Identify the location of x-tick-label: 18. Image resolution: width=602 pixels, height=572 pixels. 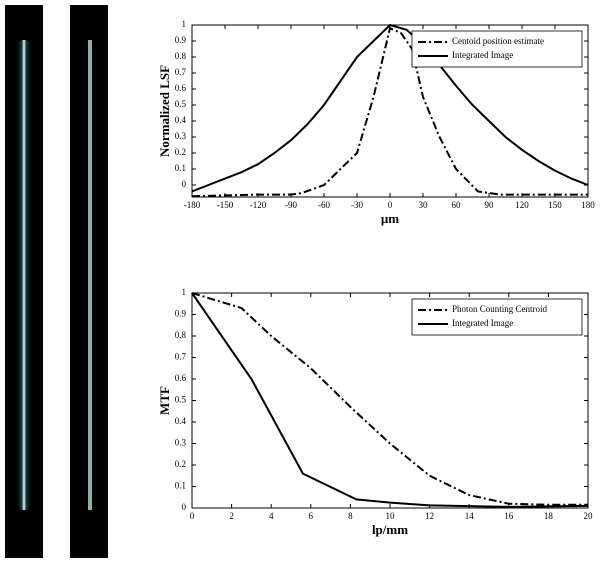
(549, 516).